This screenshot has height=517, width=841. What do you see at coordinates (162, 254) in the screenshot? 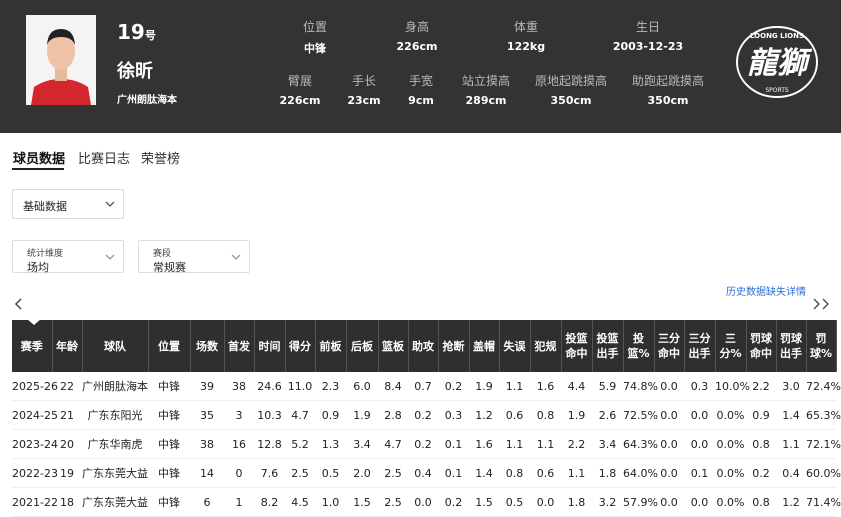
I see `filter-label: 赛段` at bounding box center [162, 254].